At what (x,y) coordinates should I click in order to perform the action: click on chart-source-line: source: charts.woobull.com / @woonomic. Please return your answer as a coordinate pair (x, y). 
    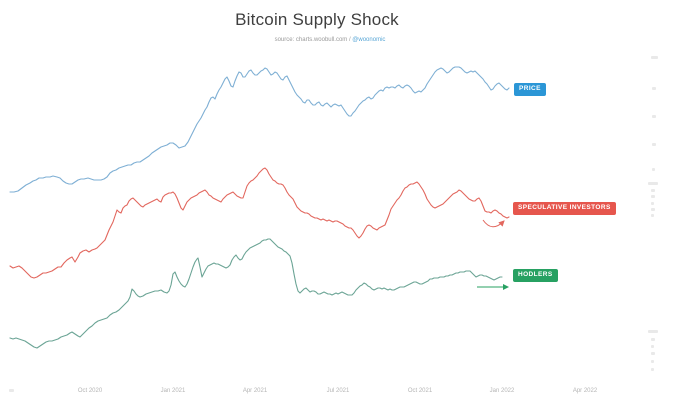
    Looking at the image, I should click on (330, 40).